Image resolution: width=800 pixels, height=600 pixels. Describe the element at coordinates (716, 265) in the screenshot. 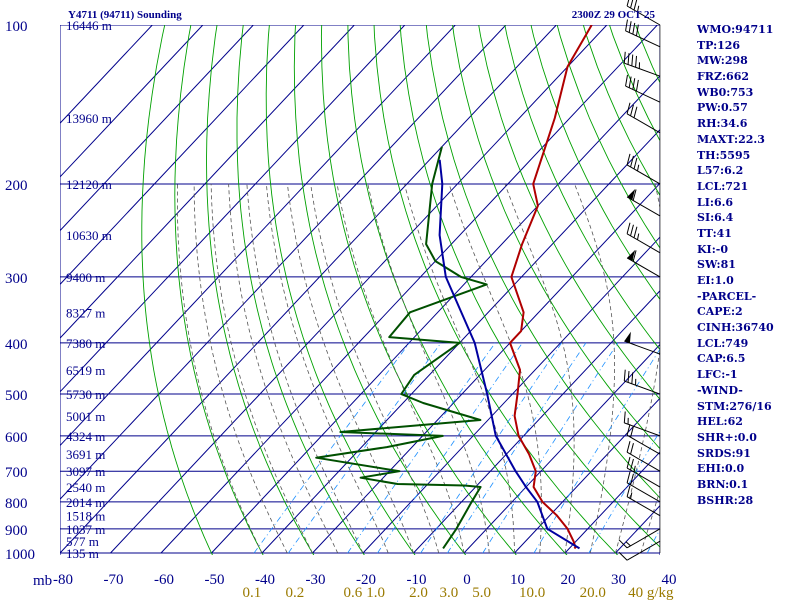

I see `stat-line: SW:81` at that location.